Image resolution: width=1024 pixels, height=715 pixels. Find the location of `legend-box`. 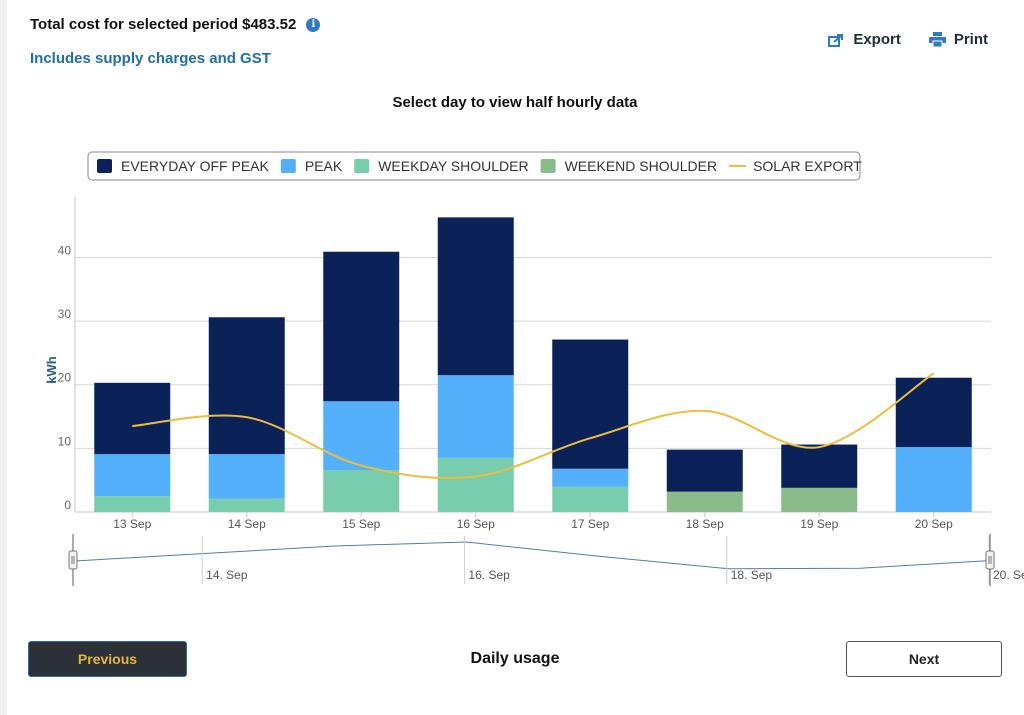

legend-box is located at coordinates (474, 166).